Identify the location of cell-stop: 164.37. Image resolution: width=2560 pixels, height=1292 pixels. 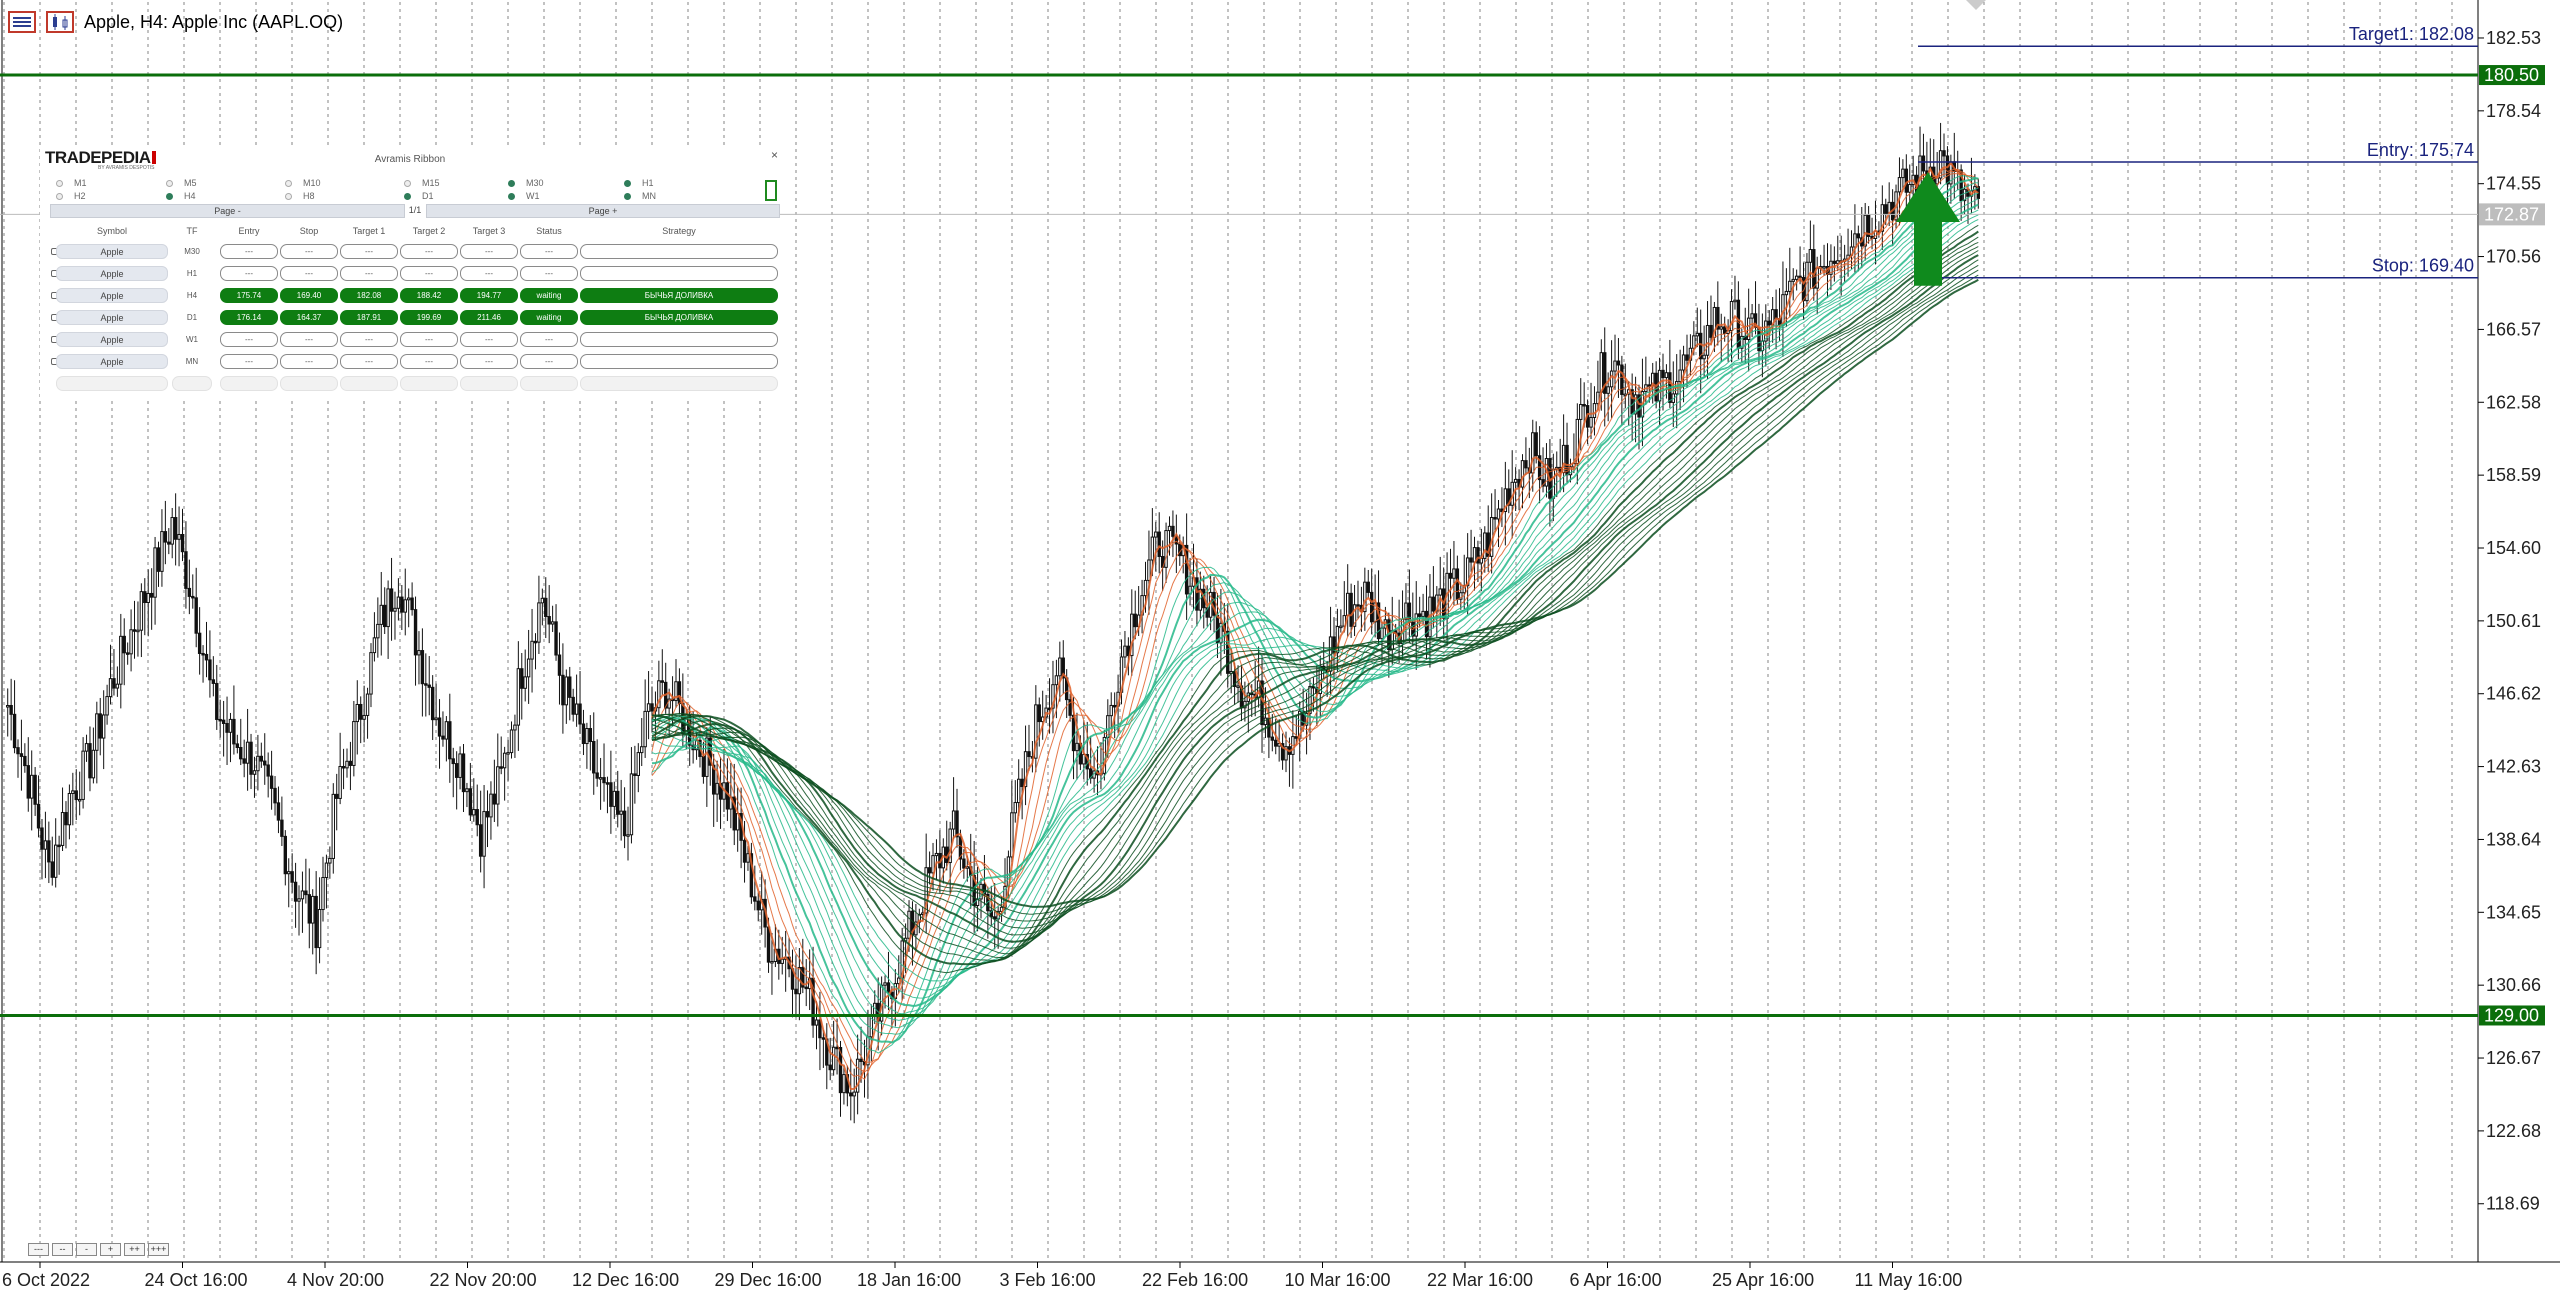
(309, 317).